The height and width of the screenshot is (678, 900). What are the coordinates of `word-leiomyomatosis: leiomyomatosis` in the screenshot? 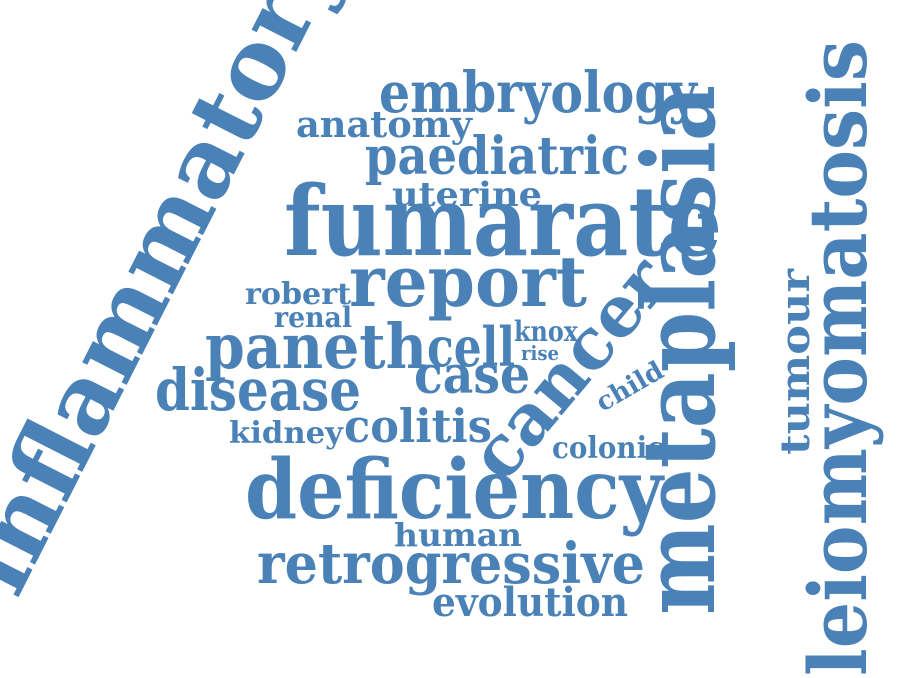 It's located at (838, 358).